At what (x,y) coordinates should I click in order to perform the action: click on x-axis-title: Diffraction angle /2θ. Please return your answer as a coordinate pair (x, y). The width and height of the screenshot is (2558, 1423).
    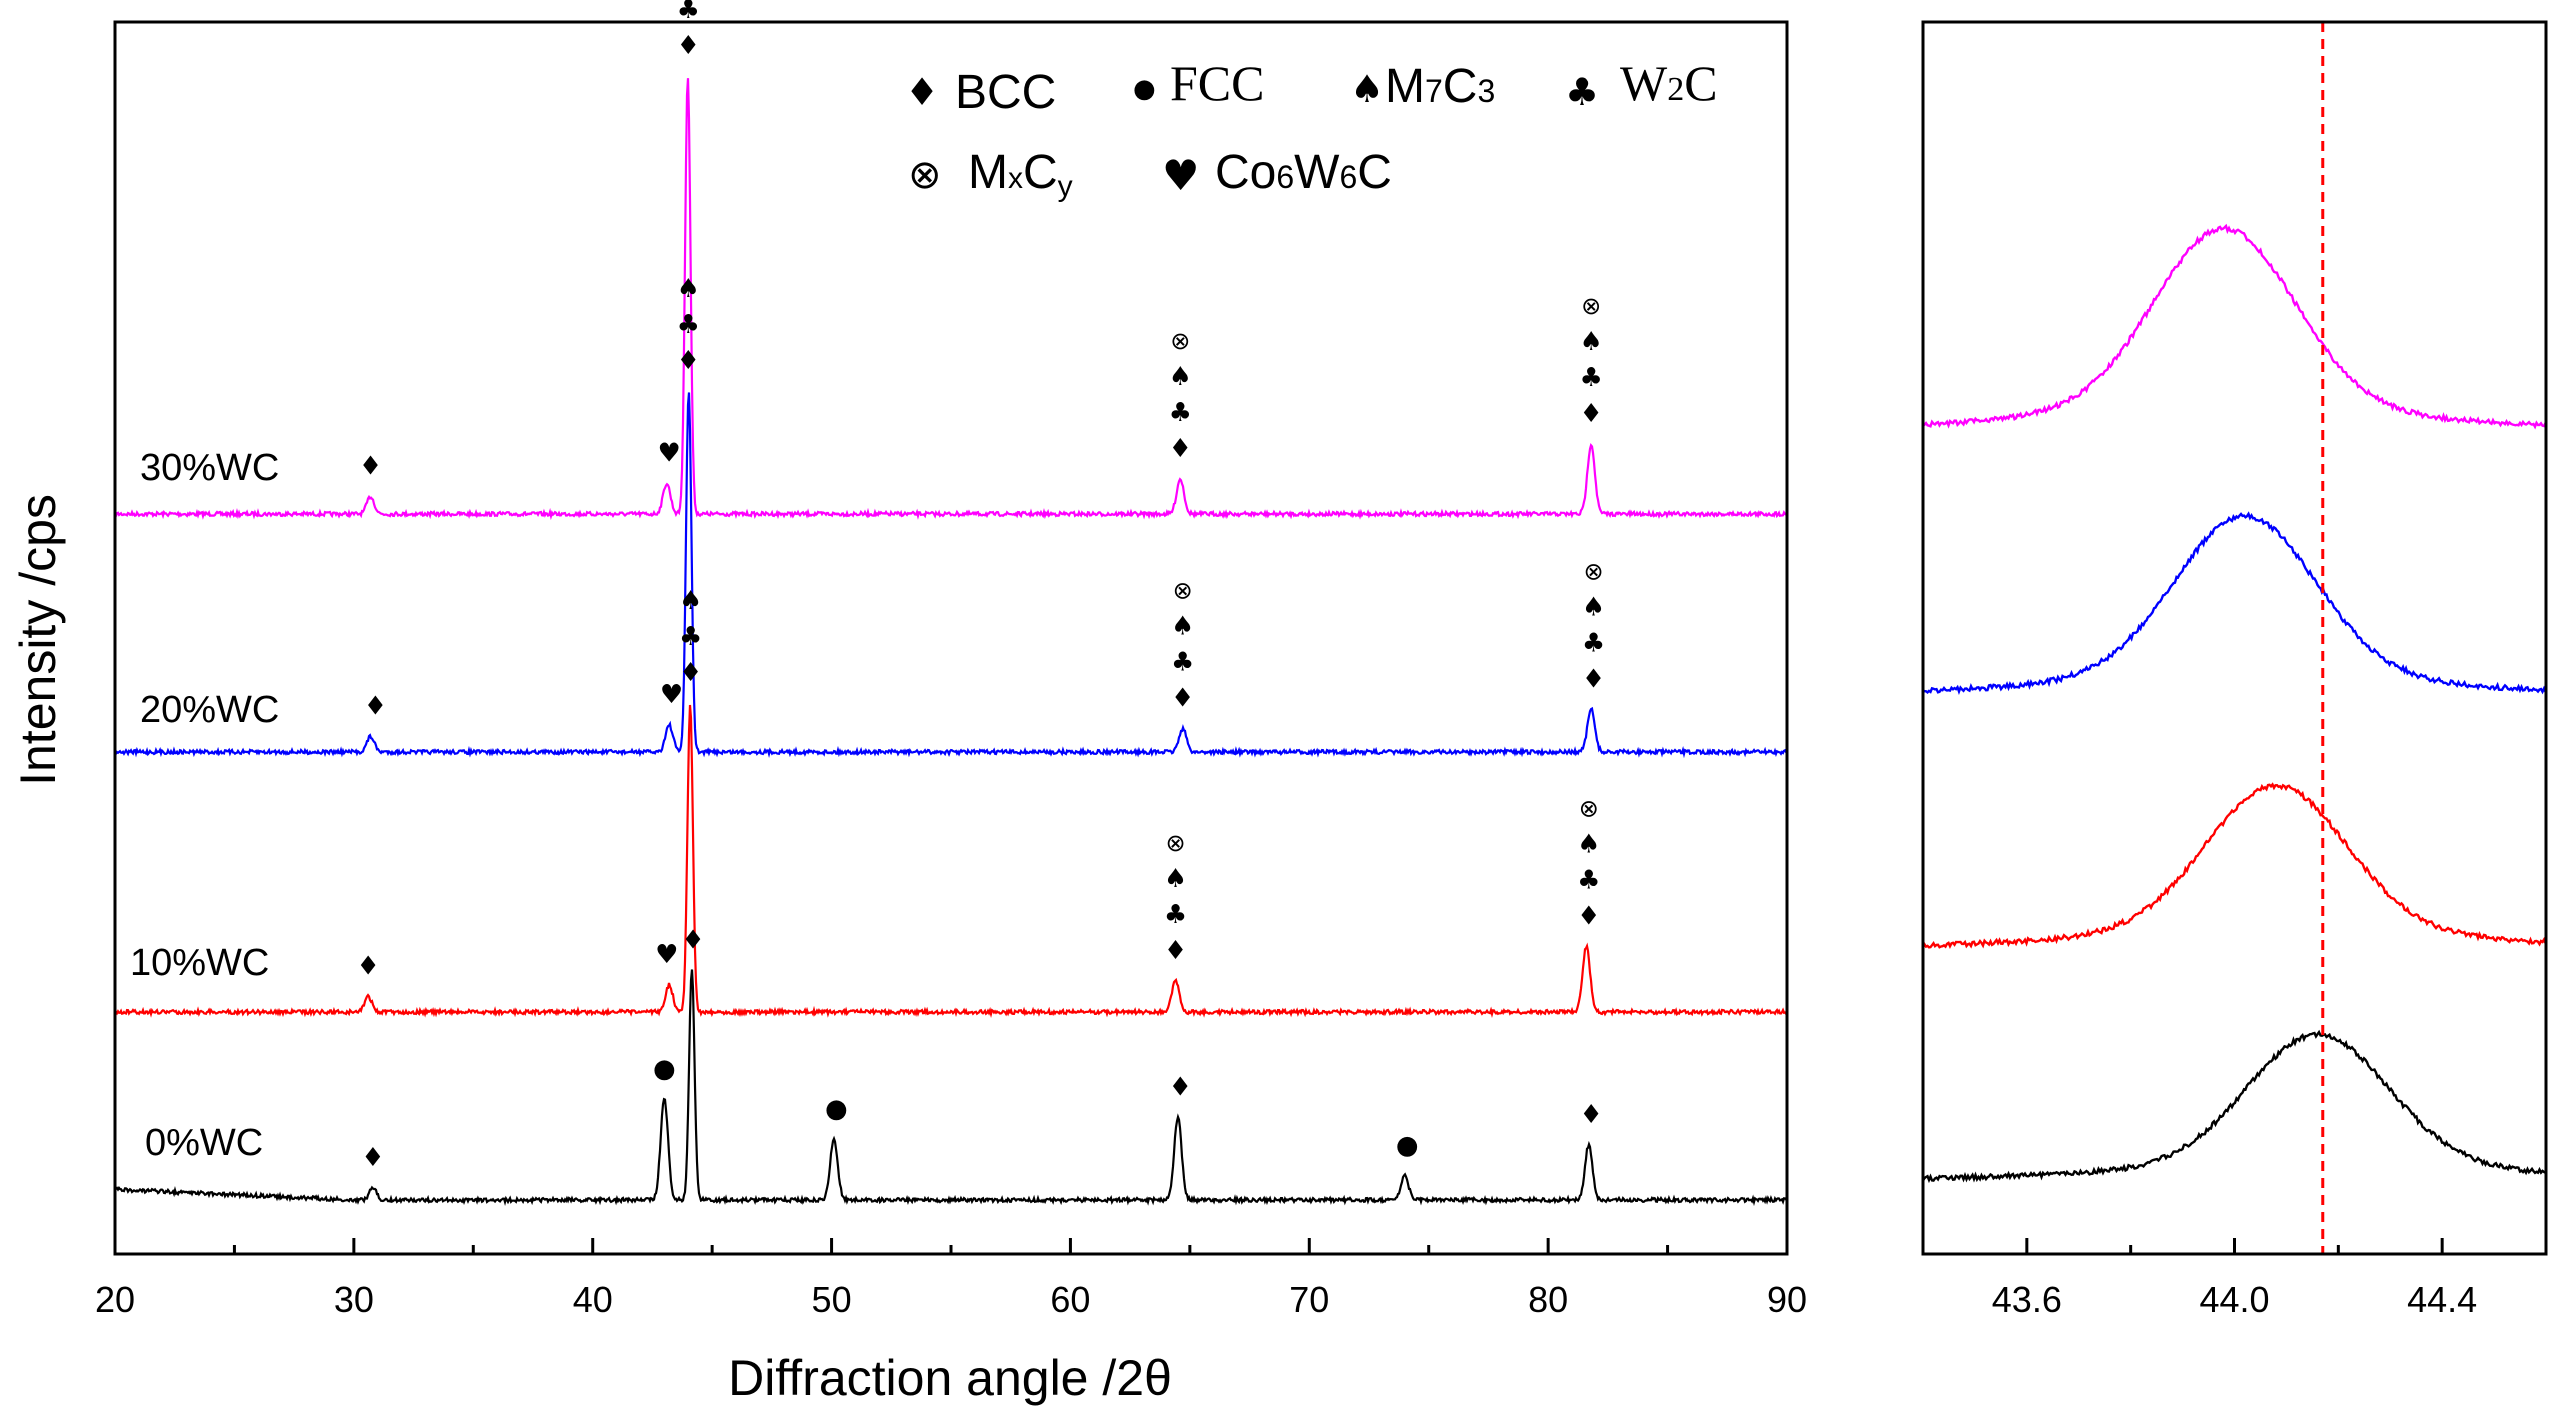
    Looking at the image, I should click on (950, 1378).